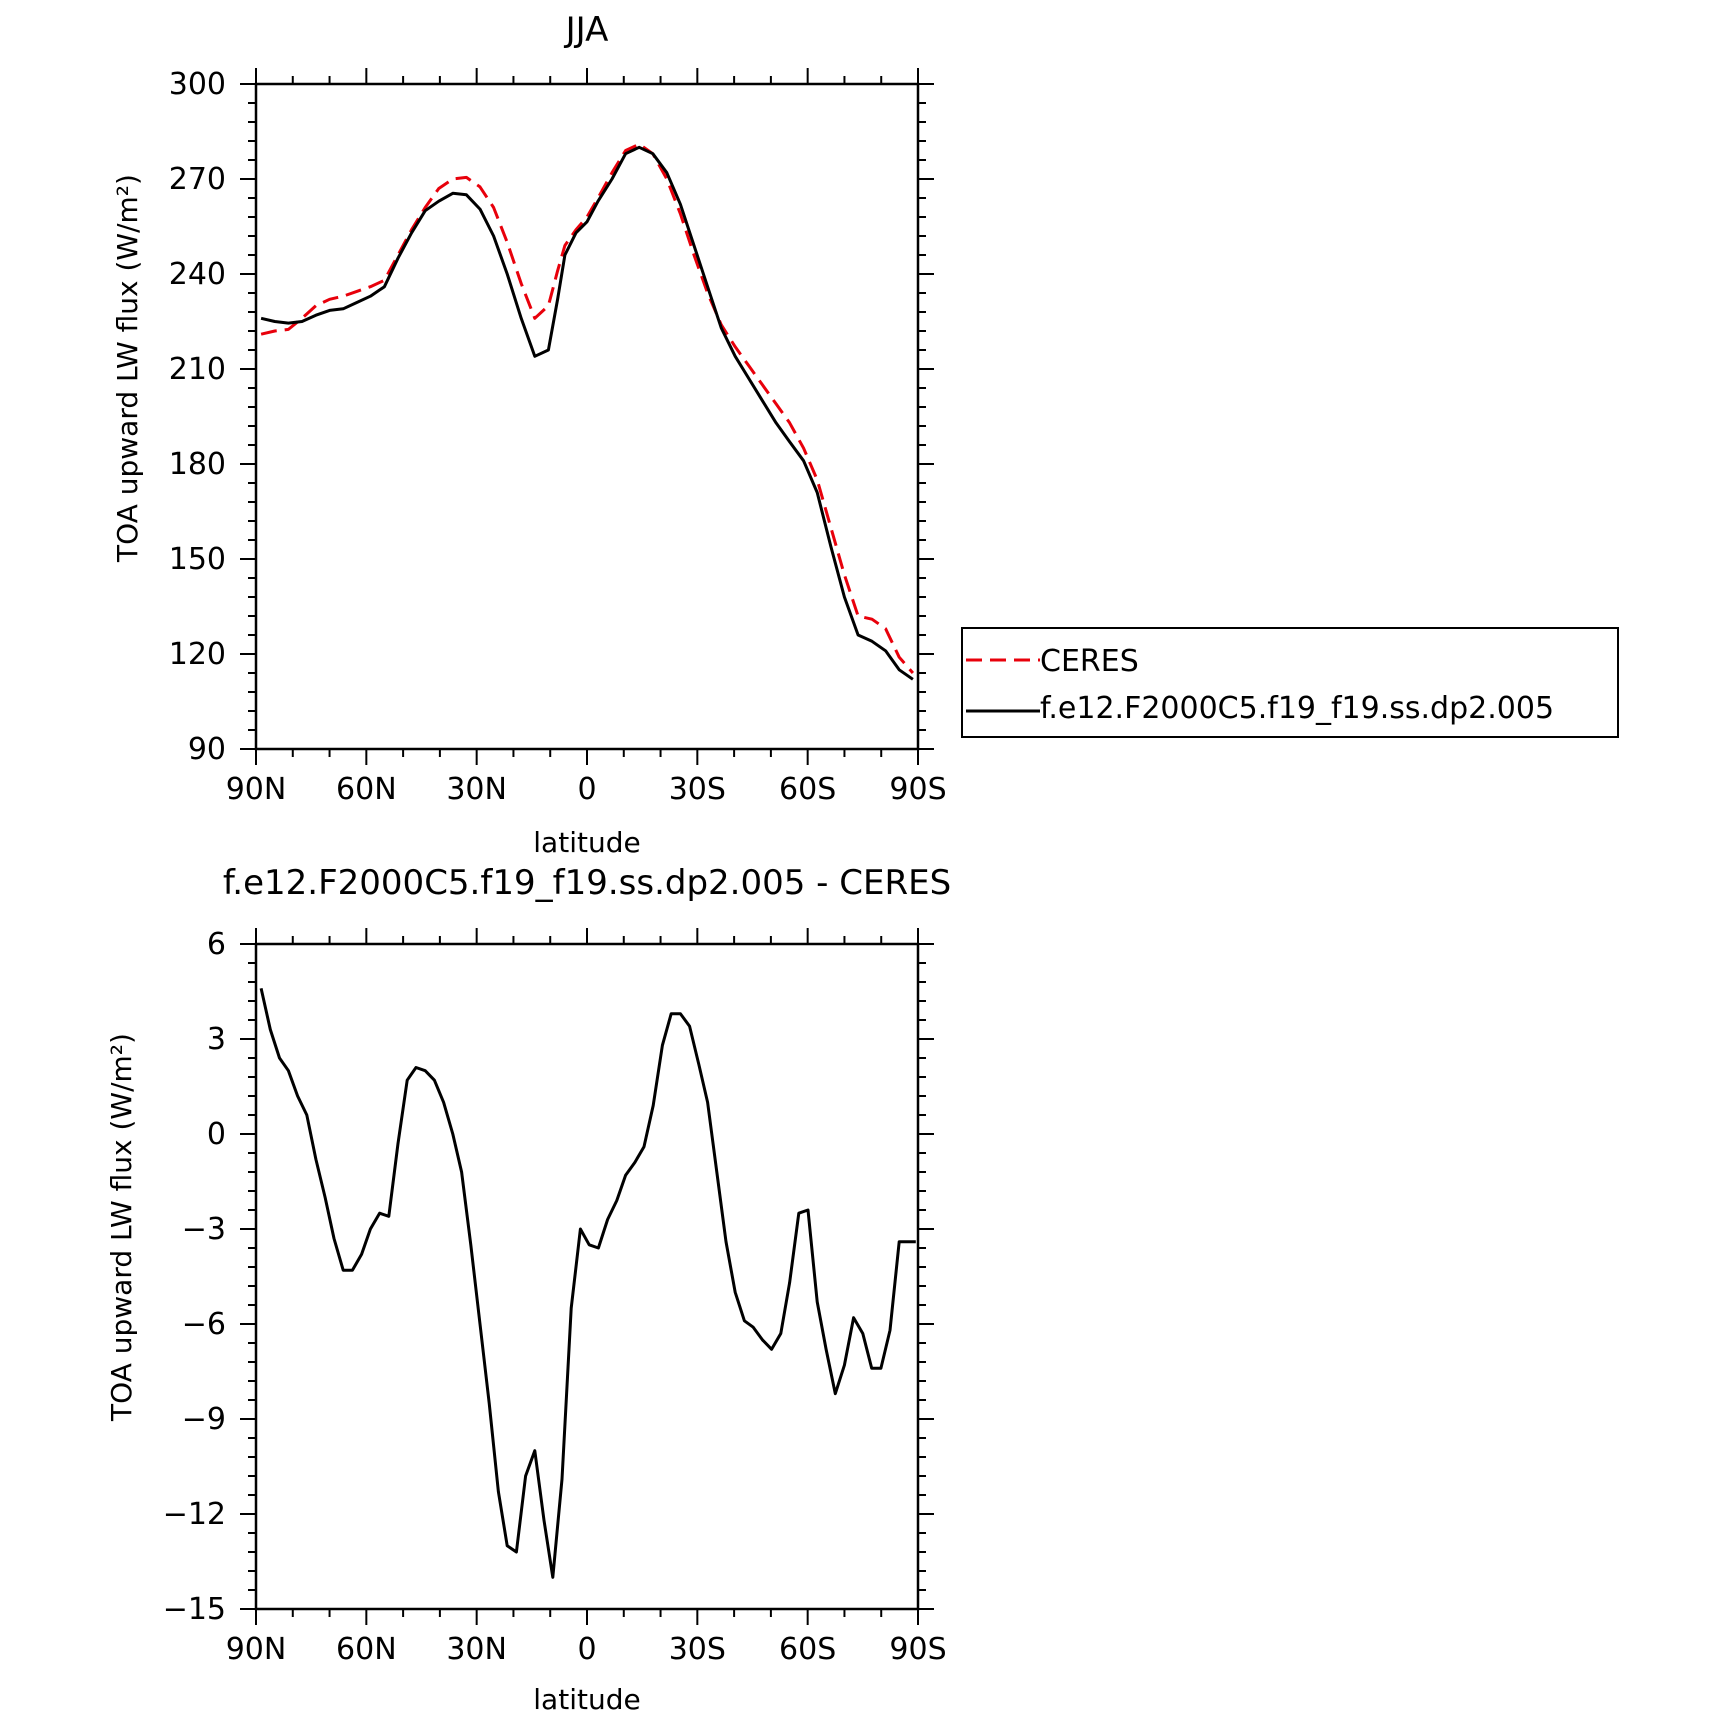 The height and width of the screenshot is (1713, 1710). I want to click on bottom-x-tick-label: 90S, so click(917, 1649).